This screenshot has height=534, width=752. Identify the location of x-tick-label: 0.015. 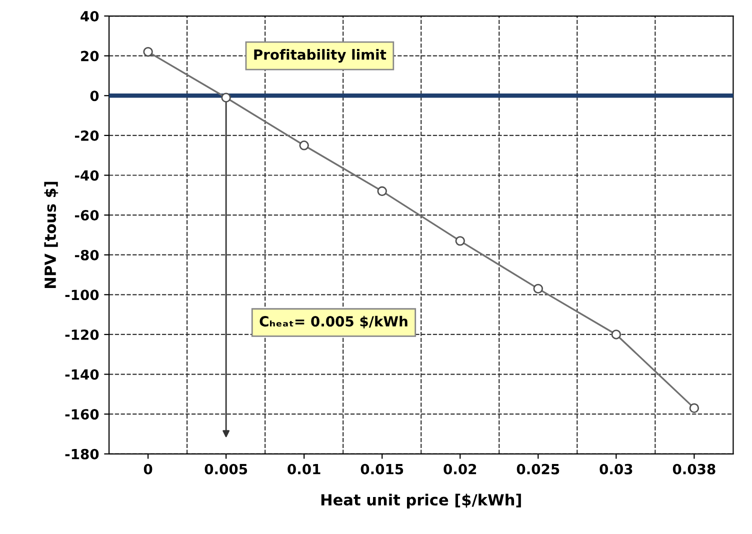
(382, 469).